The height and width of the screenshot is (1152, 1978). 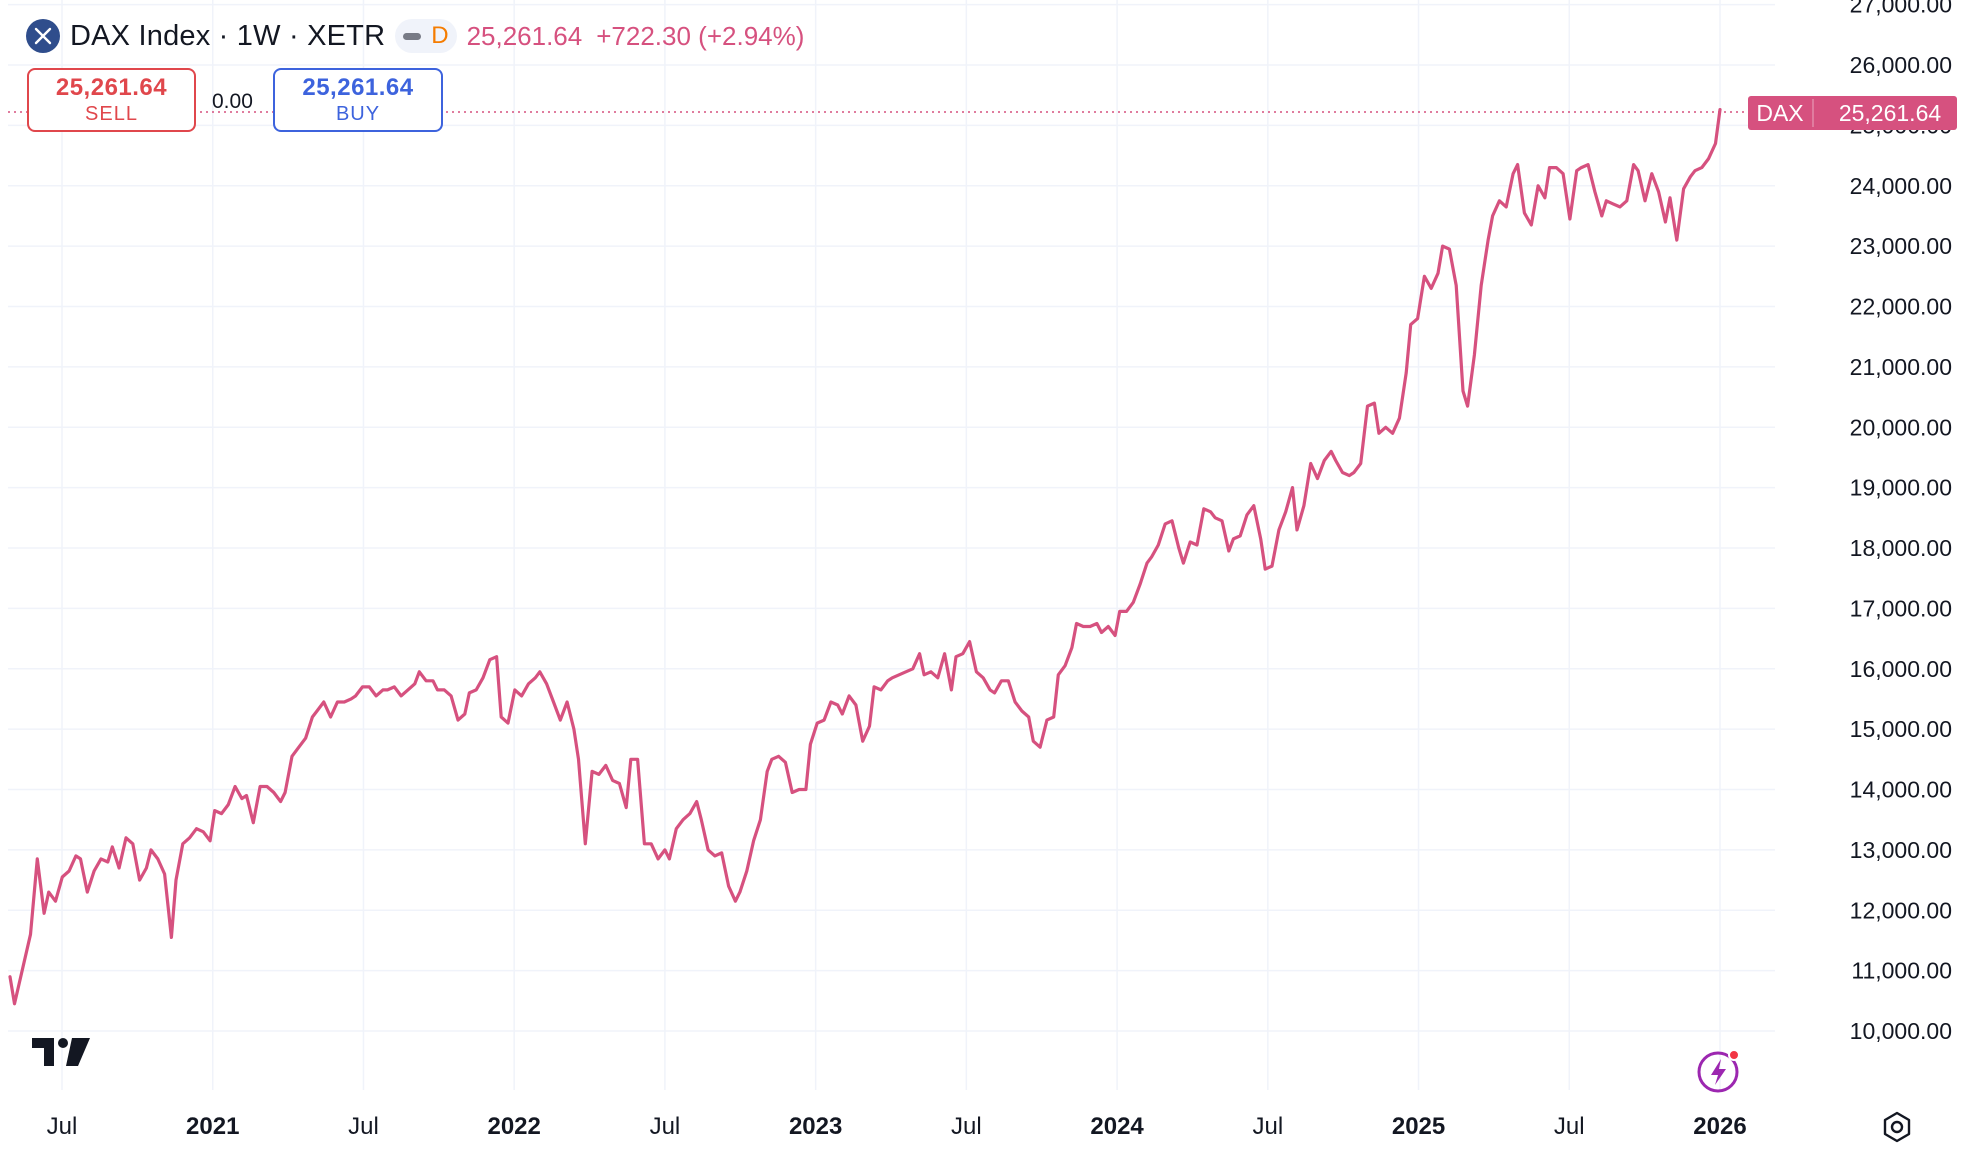 I want to click on x-tick-label: 2023, so click(x=815, y=1126).